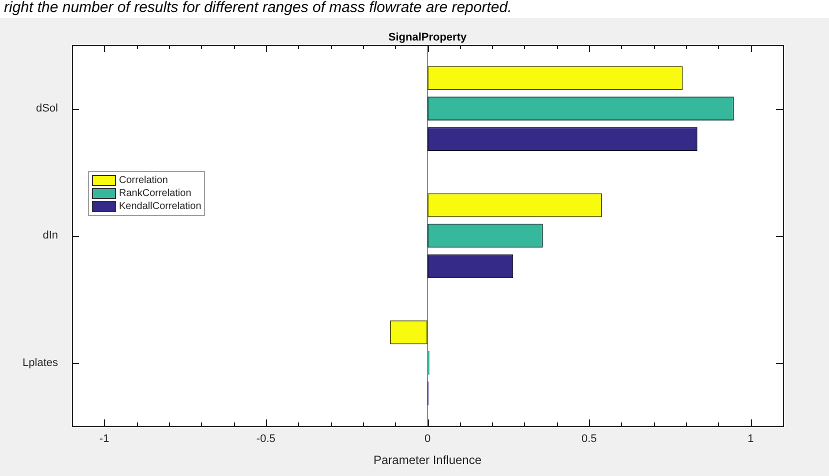 Image resolution: width=829 pixels, height=476 pixels. What do you see at coordinates (155, 193) in the screenshot?
I see `legend-label: RankCorrelation` at bounding box center [155, 193].